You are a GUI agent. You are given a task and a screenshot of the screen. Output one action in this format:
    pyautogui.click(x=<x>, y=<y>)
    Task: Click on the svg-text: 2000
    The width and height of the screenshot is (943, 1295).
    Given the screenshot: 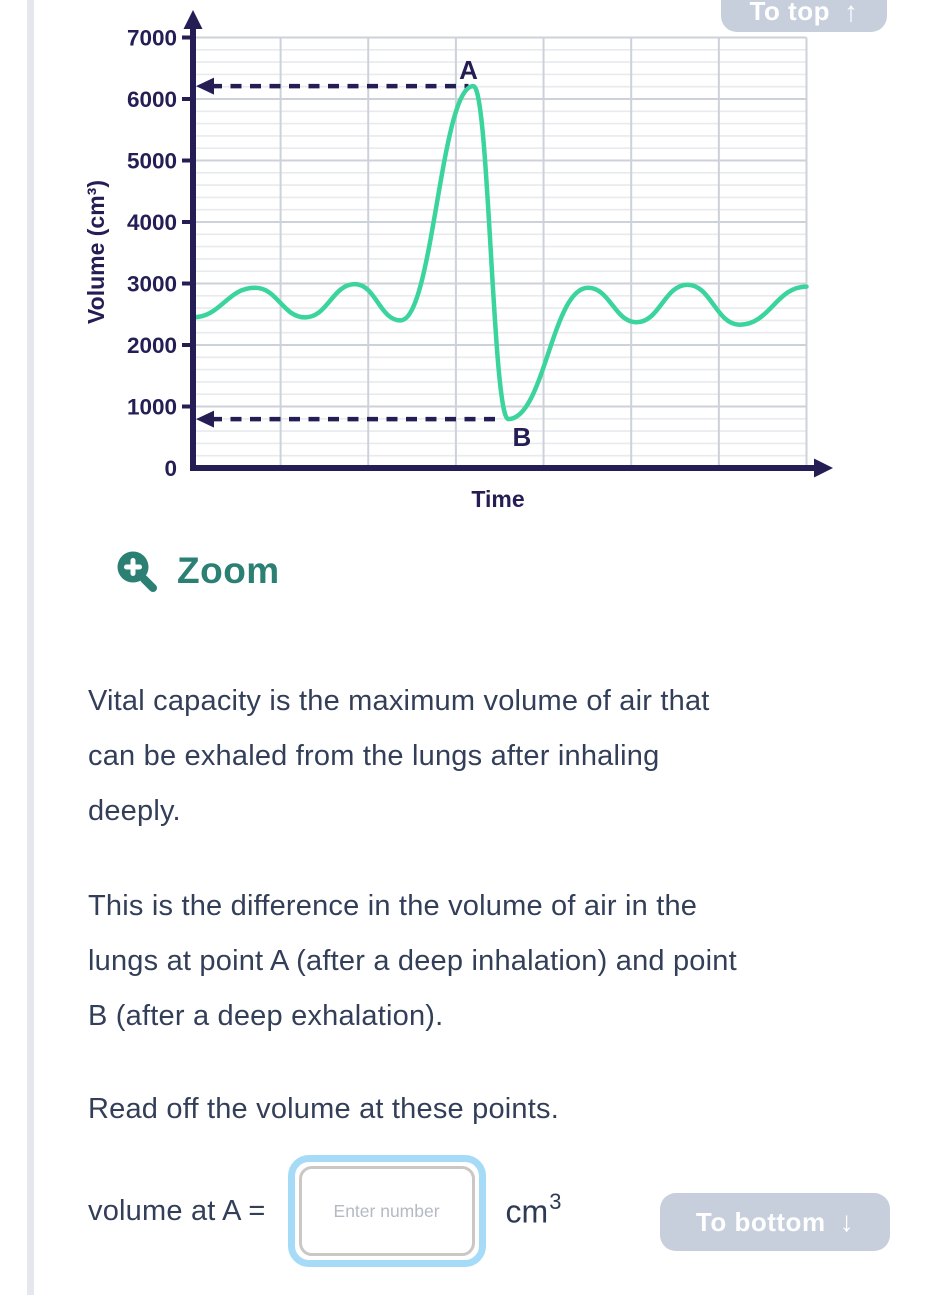 What is the action you would take?
    pyautogui.click(x=152, y=345)
    